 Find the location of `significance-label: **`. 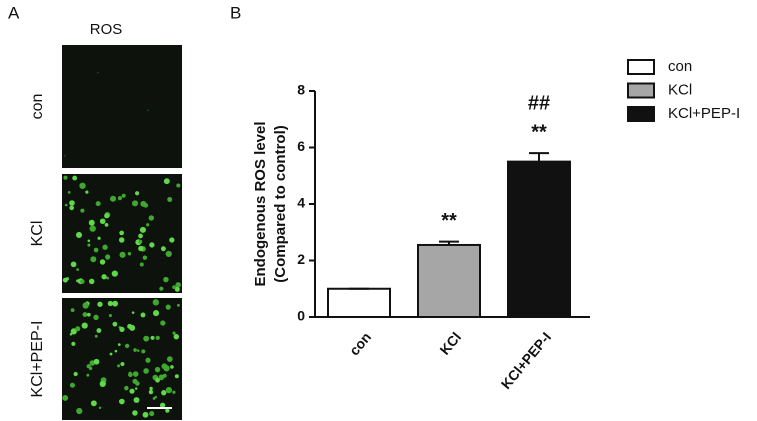

significance-label: ** is located at coordinates (539, 132).